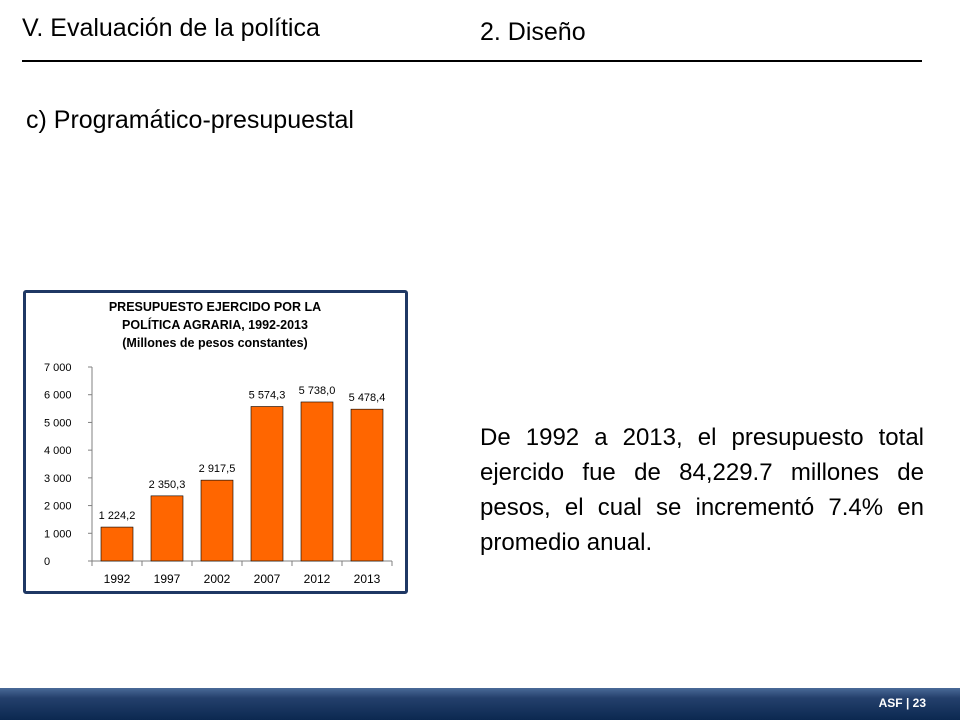 The height and width of the screenshot is (720, 960). I want to click on data-label: 5 738,0, so click(317, 391).